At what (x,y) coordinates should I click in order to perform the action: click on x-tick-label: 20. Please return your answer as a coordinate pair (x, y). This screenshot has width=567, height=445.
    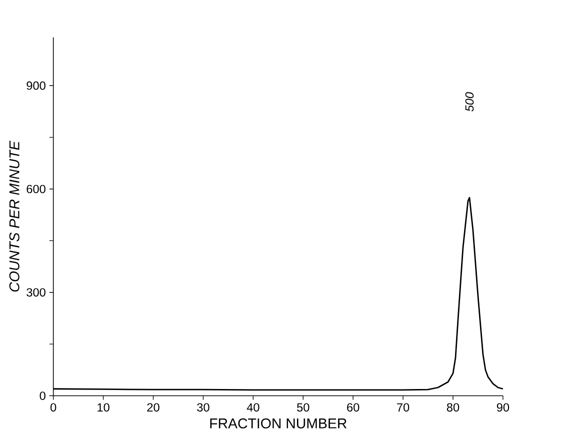
    Looking at the image, I should click on (153, 407).